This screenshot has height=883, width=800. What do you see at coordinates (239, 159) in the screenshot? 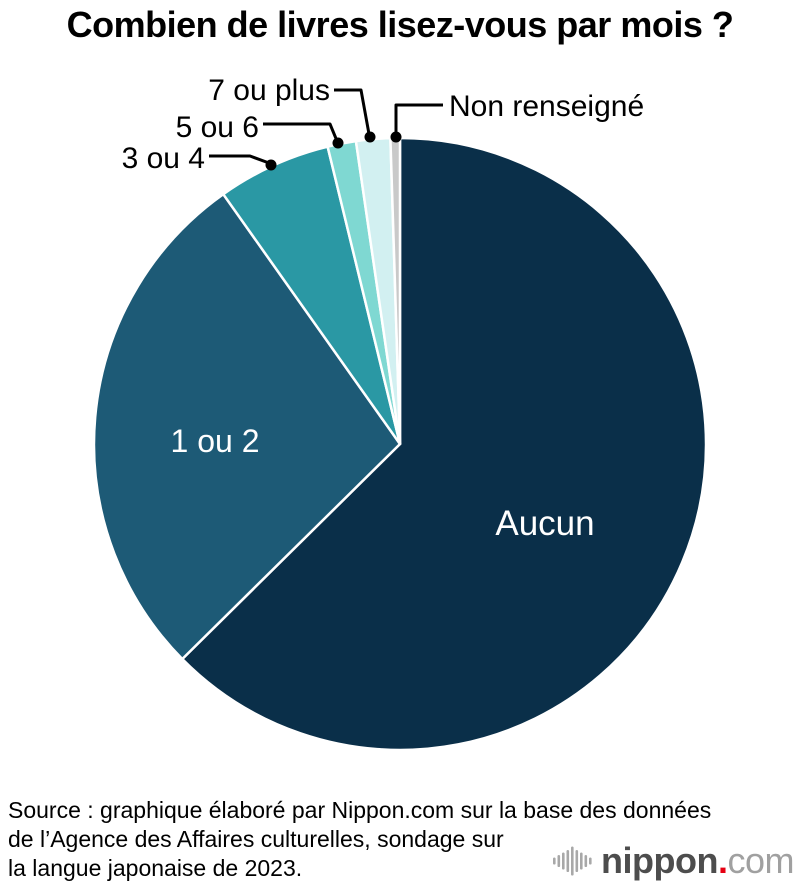
I see `callout-line-3ou4` at bounding box center [239, 159].